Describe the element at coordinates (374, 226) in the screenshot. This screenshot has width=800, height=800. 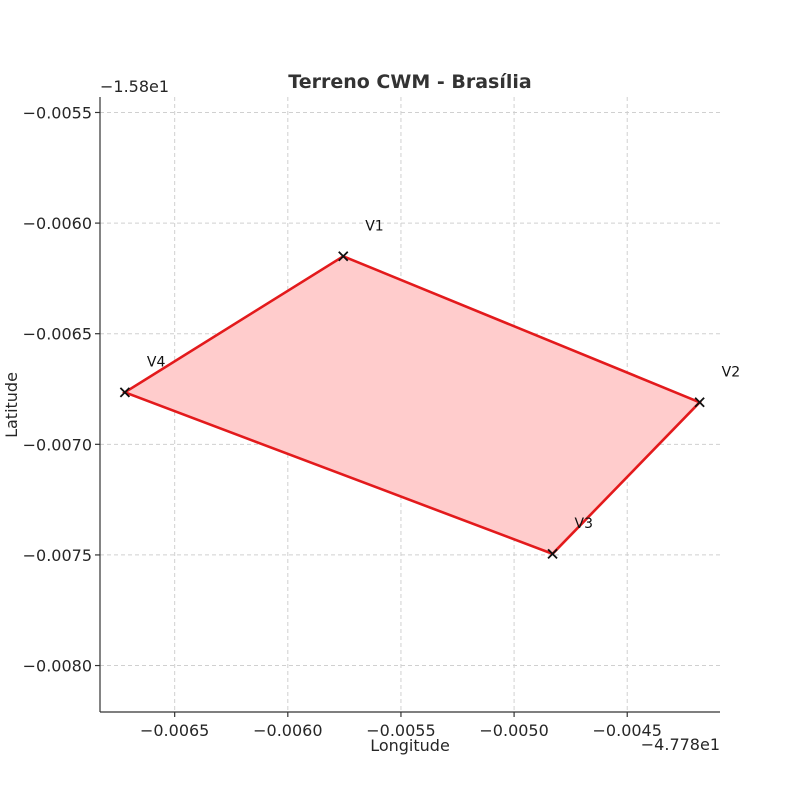
I see `vertex-label: V1` at that location.